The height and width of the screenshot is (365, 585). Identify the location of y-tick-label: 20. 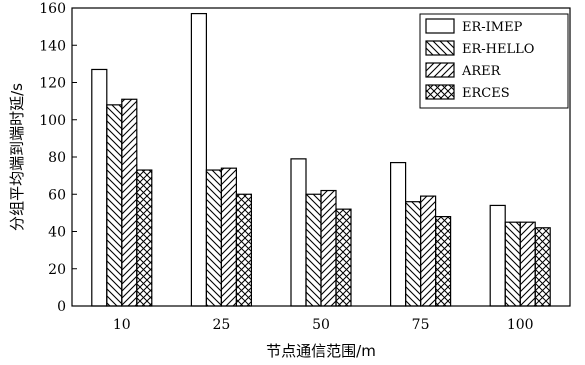
(57, 270).